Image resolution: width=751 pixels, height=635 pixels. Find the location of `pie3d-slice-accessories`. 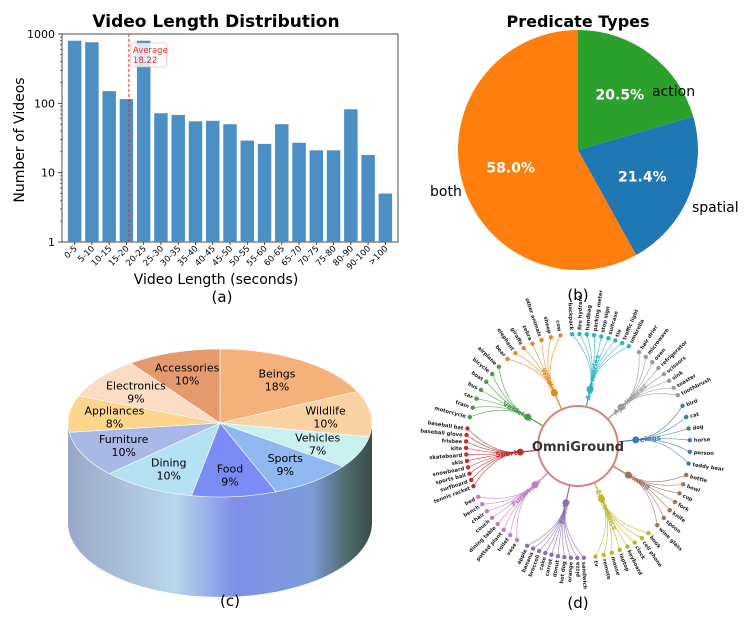

pie3d-slice-accessories is located at coordinates (175, 386).